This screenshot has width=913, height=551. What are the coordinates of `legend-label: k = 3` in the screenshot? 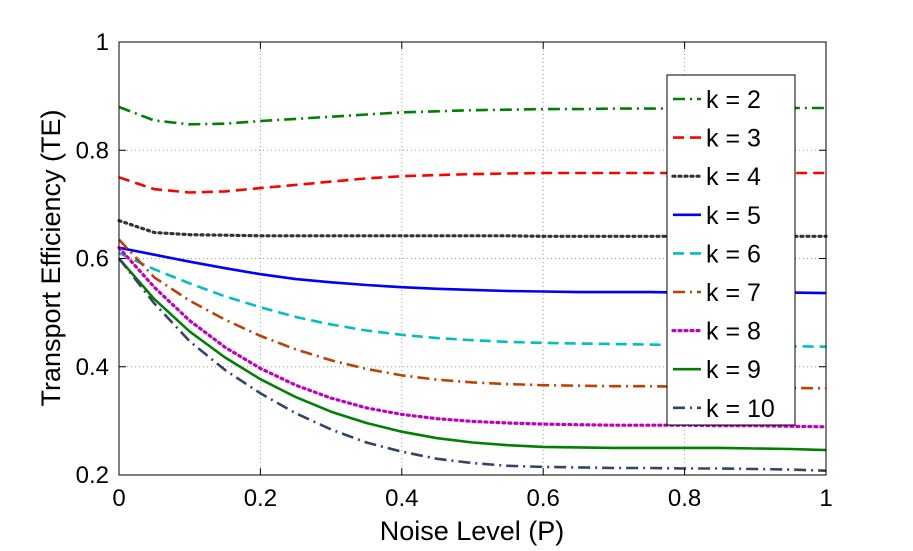 It's located at (733, 139).